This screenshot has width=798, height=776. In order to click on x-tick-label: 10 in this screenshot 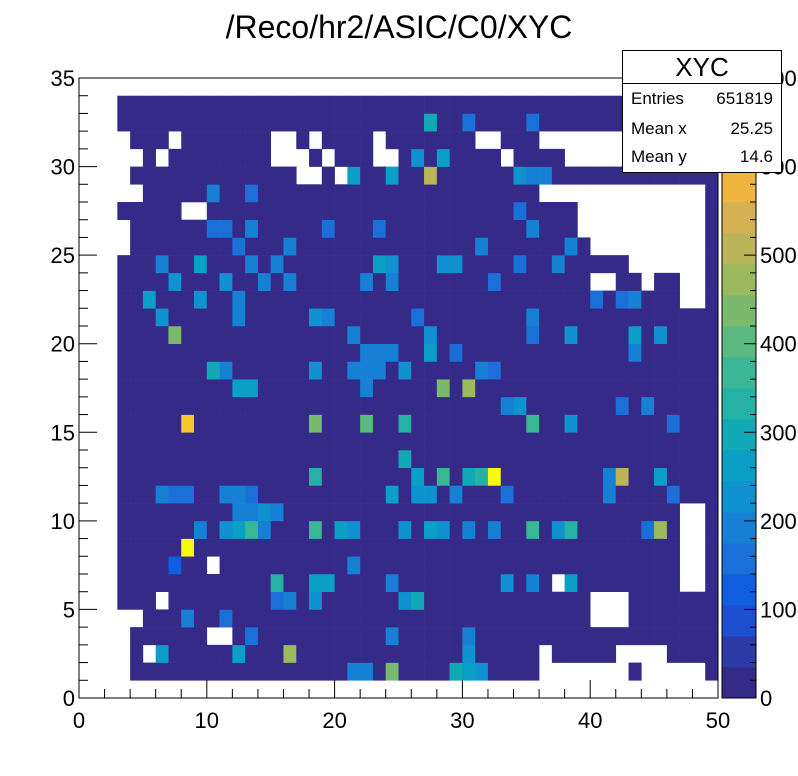, I will do `click(207, 720)`.